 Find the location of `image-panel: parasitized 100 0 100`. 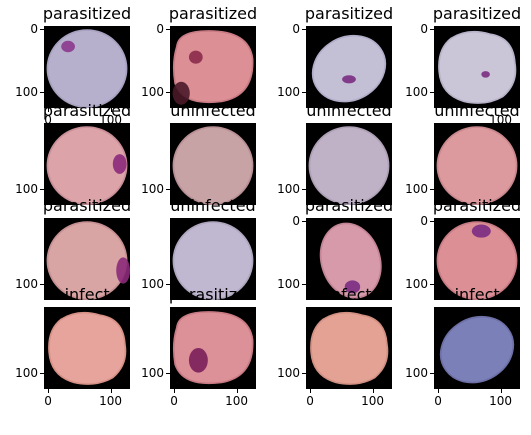

image-panel: parasitized 100 0 100 is located at coordinates (203, 347).